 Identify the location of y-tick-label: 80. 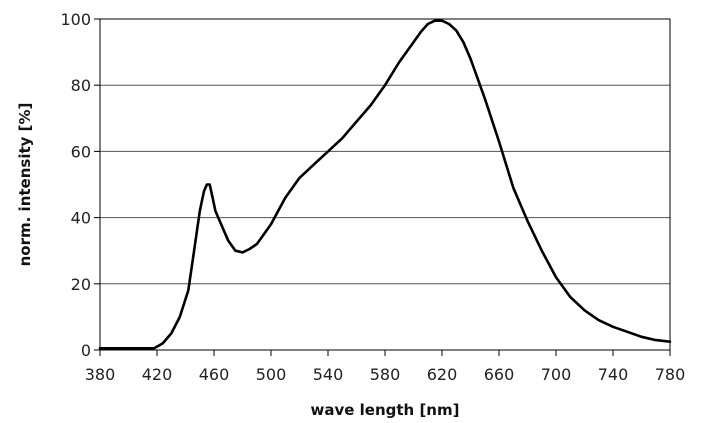
(81, 85).